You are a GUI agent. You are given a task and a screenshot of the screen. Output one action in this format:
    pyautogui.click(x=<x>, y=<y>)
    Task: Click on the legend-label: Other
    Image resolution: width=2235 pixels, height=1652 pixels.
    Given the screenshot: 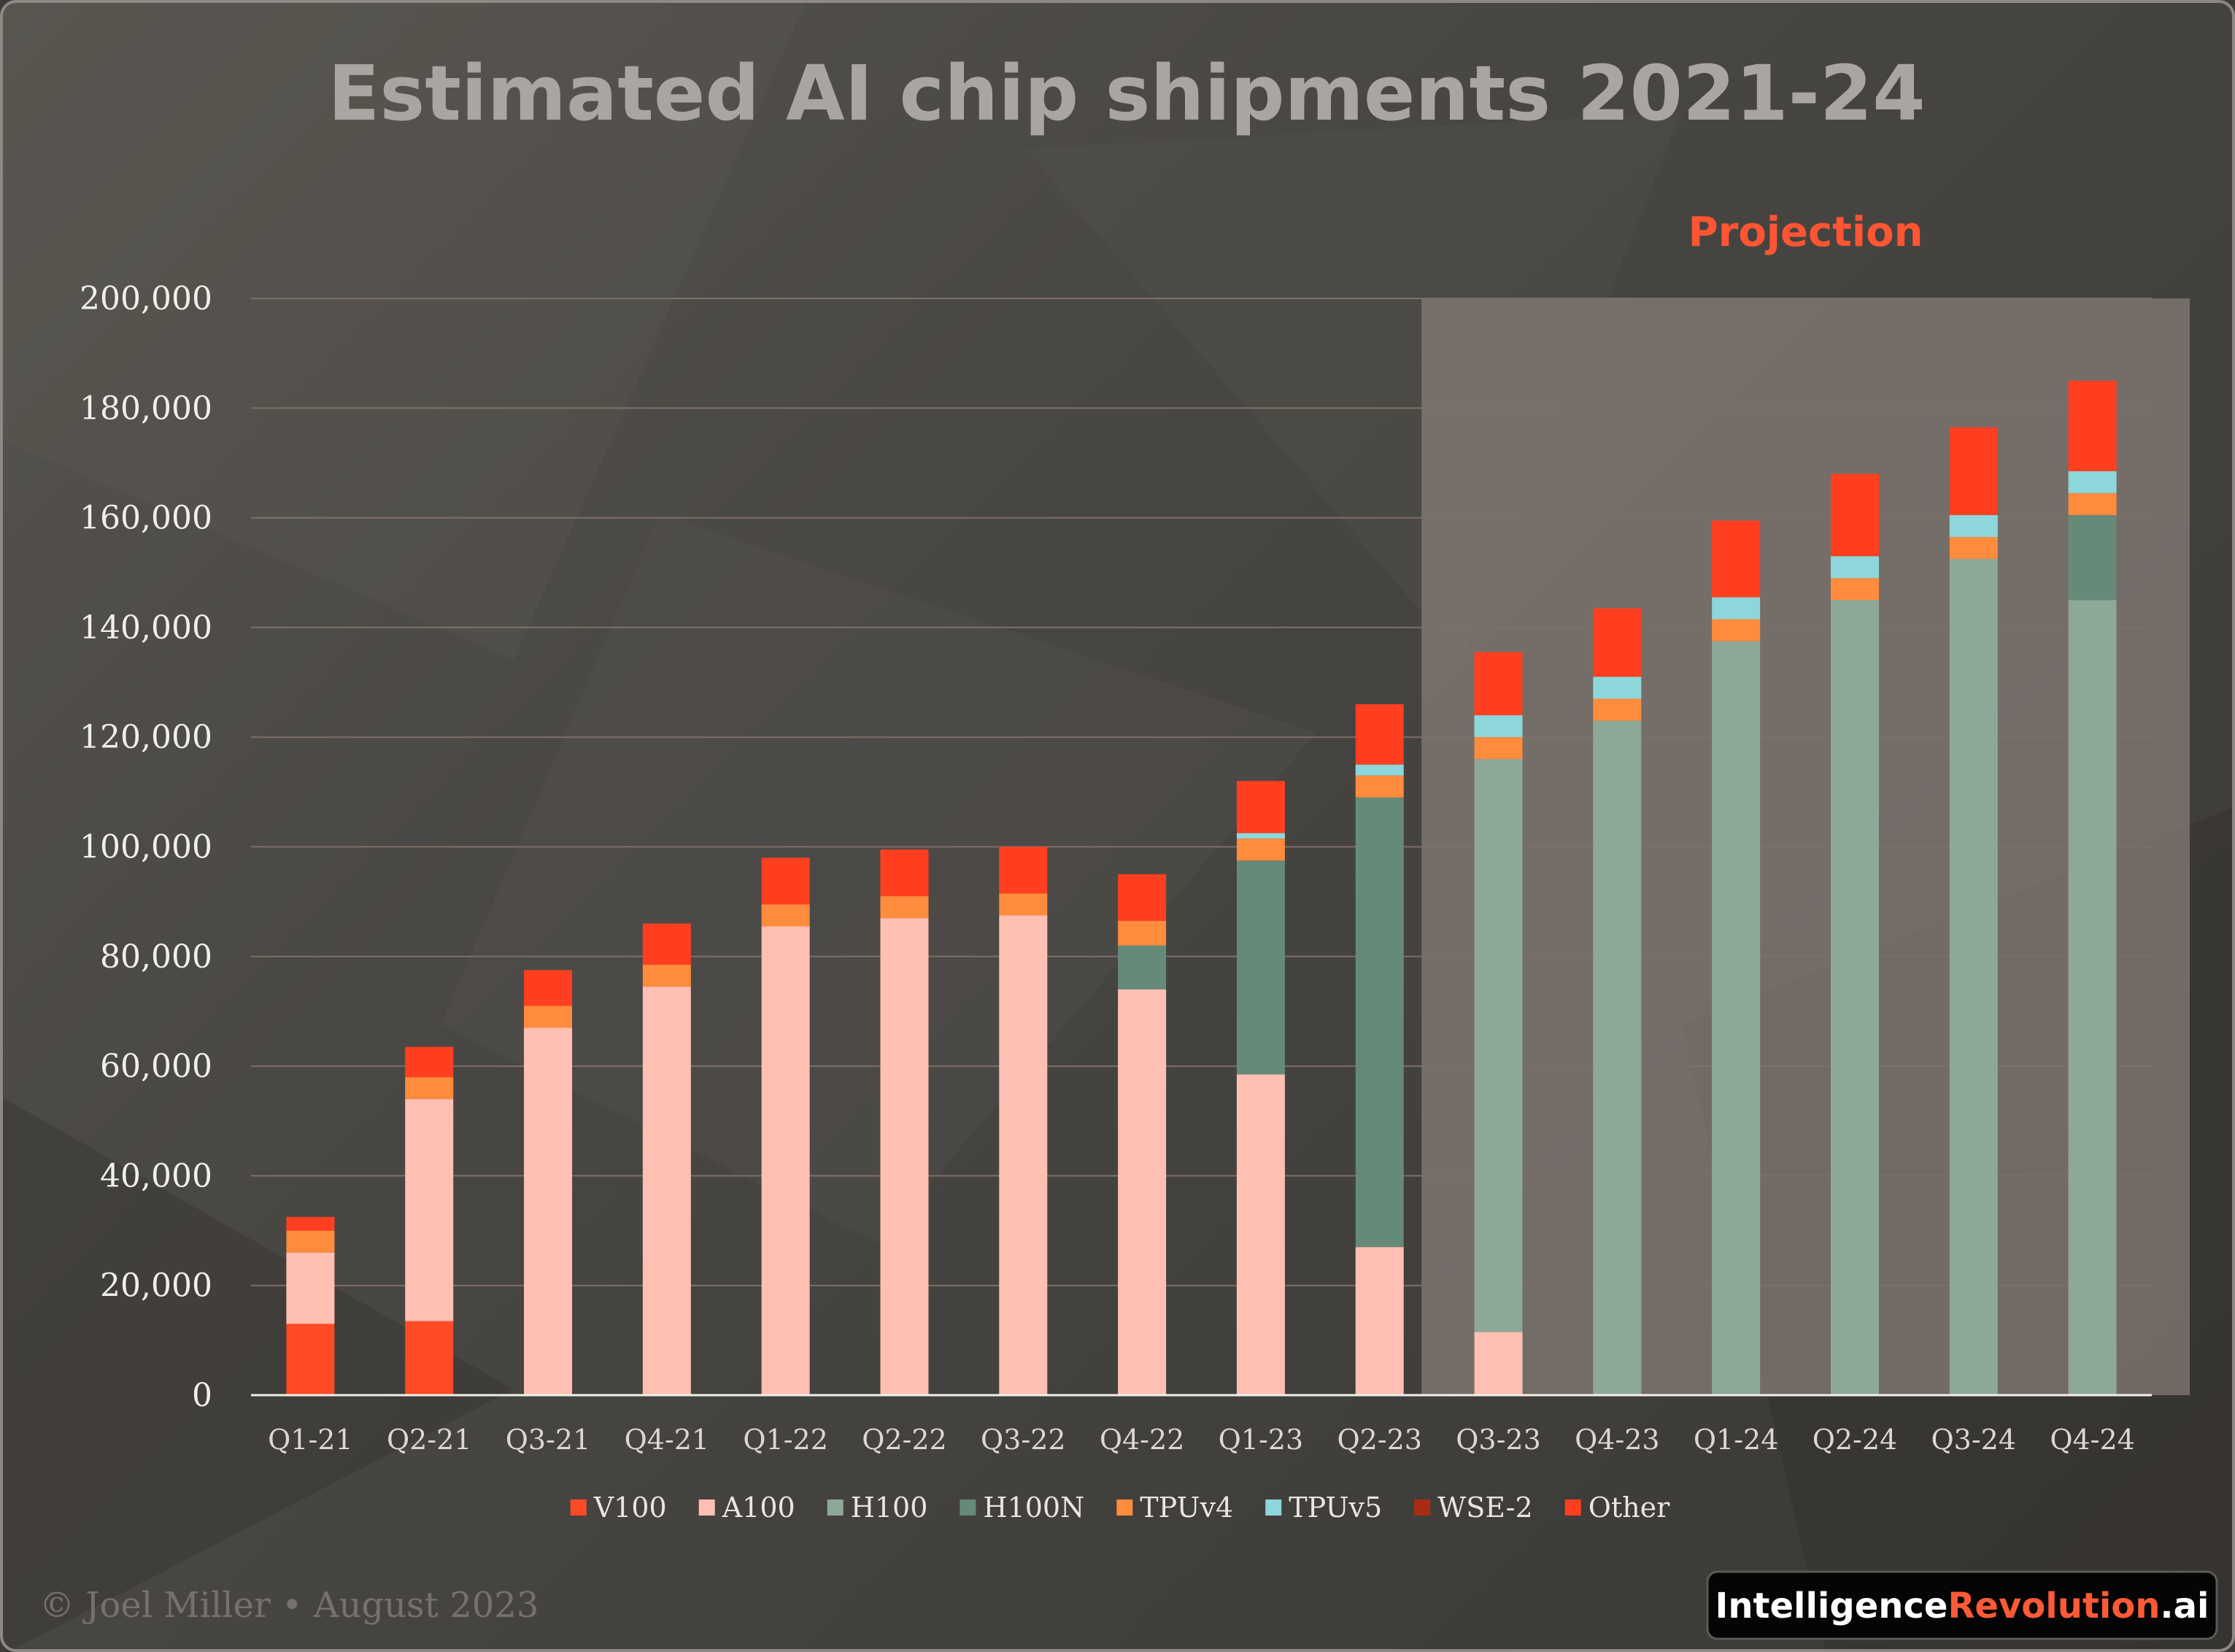 What is the action you would take?
    pyautogui.click(x=1629, y=1507)
    